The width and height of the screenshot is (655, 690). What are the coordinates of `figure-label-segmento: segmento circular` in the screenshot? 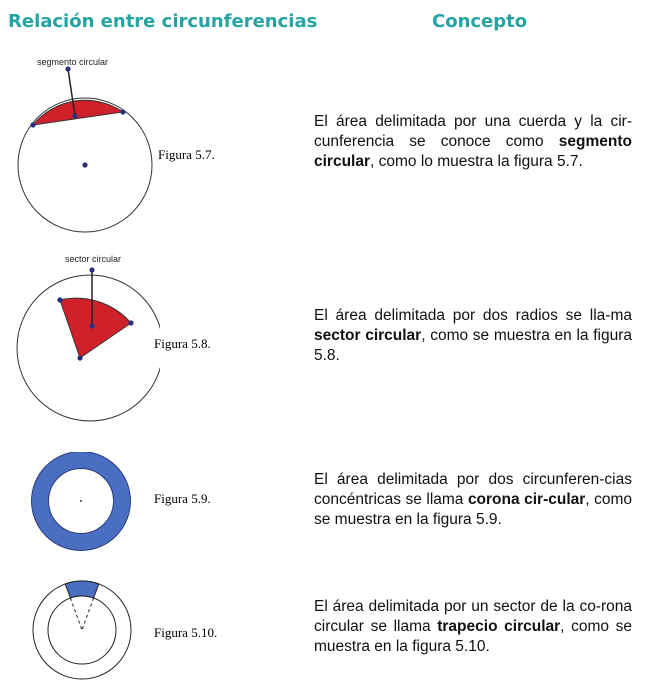 It's located at (72, 62).